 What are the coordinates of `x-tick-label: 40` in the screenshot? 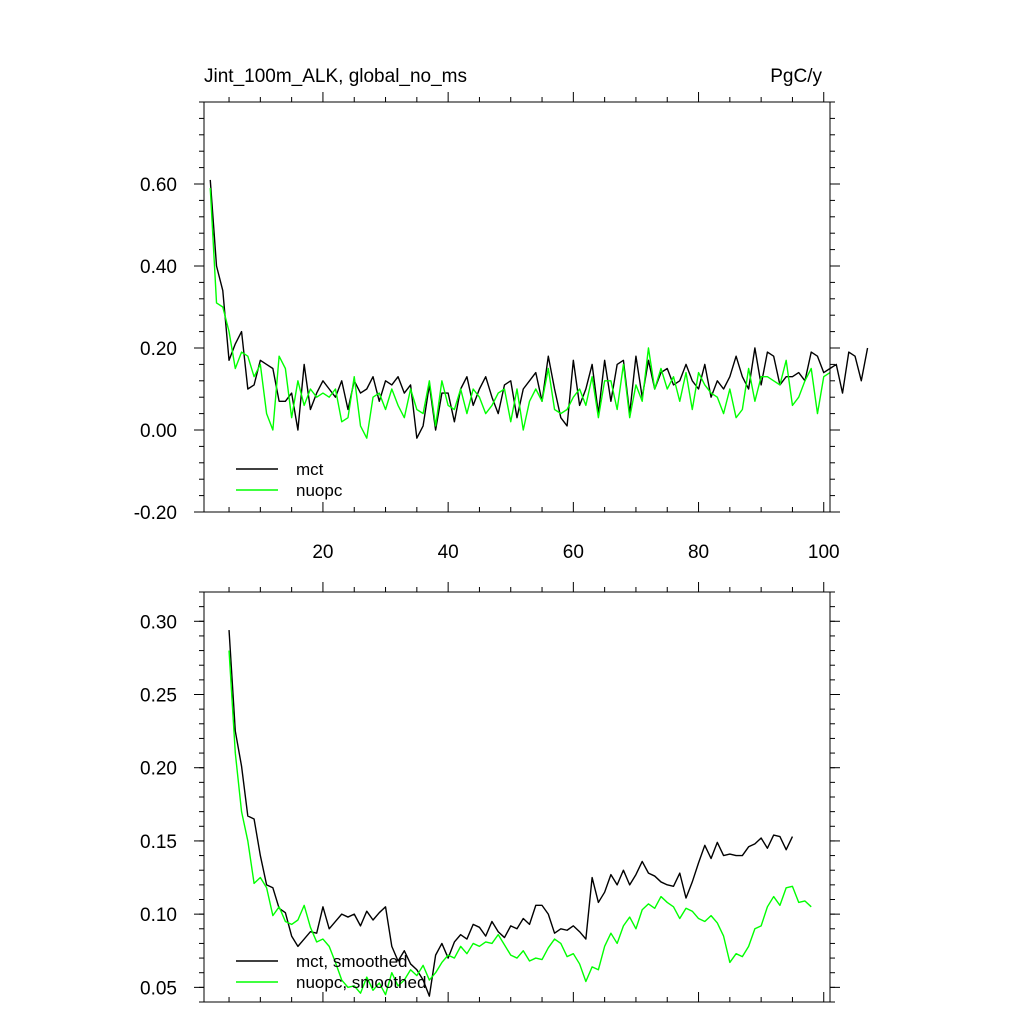 It's located at (448, 552).